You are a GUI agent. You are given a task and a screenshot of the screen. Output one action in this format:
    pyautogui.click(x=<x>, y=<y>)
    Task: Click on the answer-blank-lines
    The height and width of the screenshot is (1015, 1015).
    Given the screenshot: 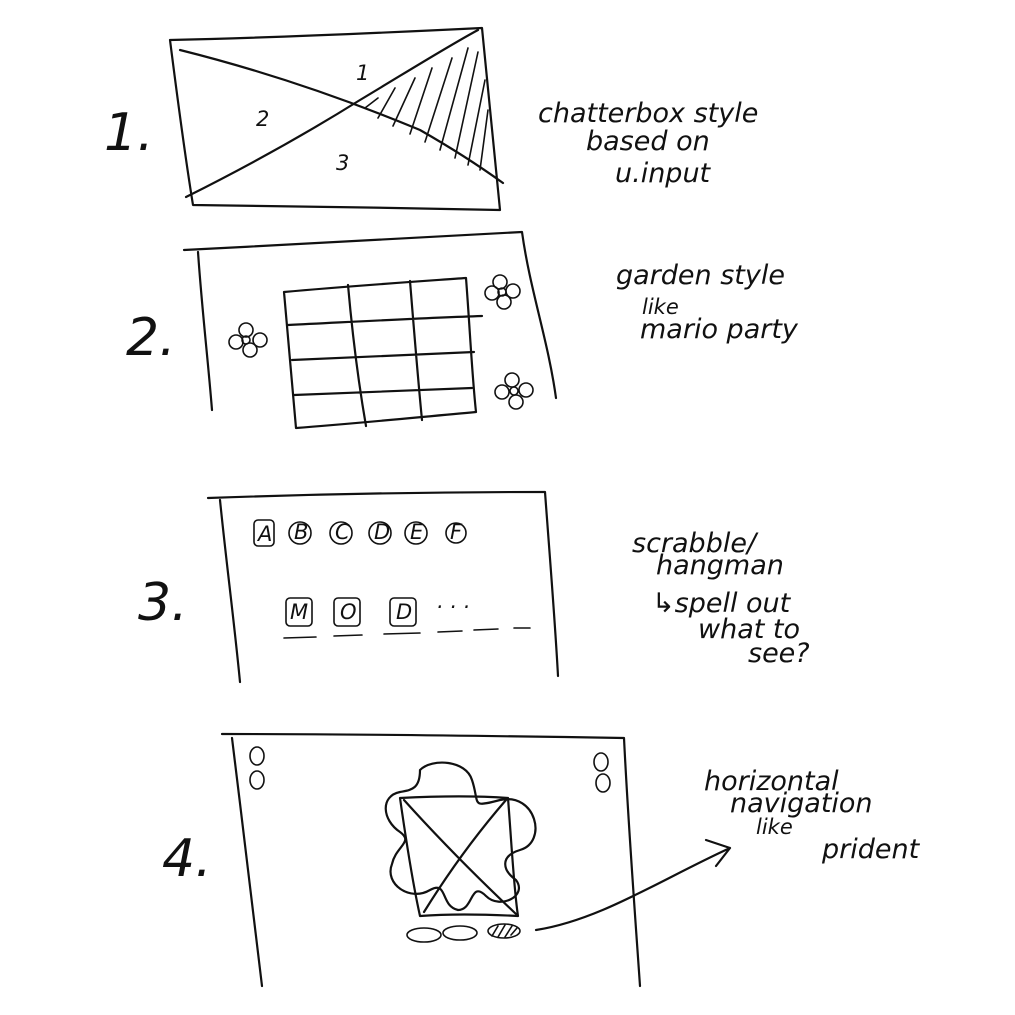 What is the action you would take?
    pyautogui.click(x=407, y=633)
    